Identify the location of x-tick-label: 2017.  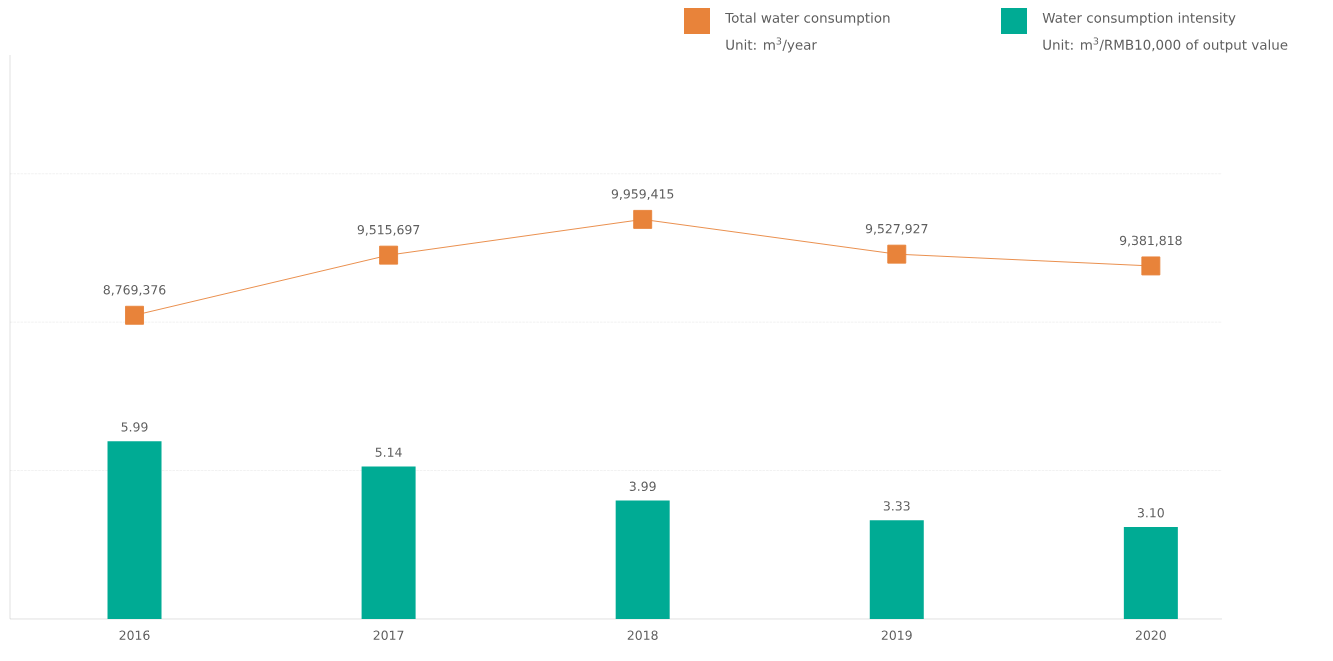
(388, 635).